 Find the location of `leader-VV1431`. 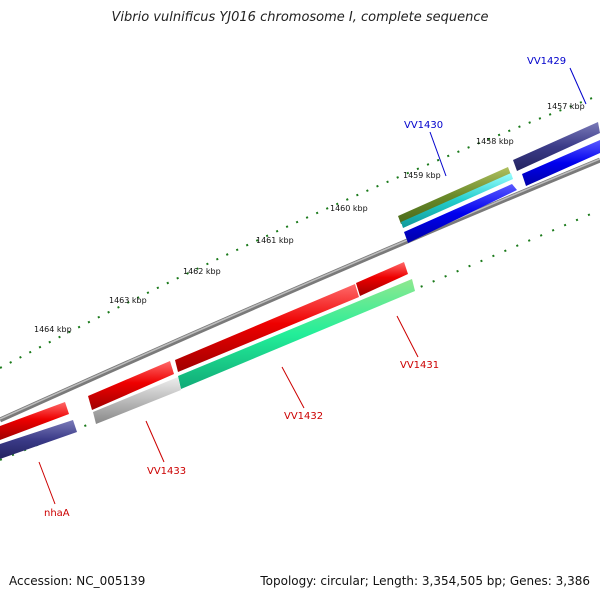

leader-VV1431 is located at coordinates (407, 336).